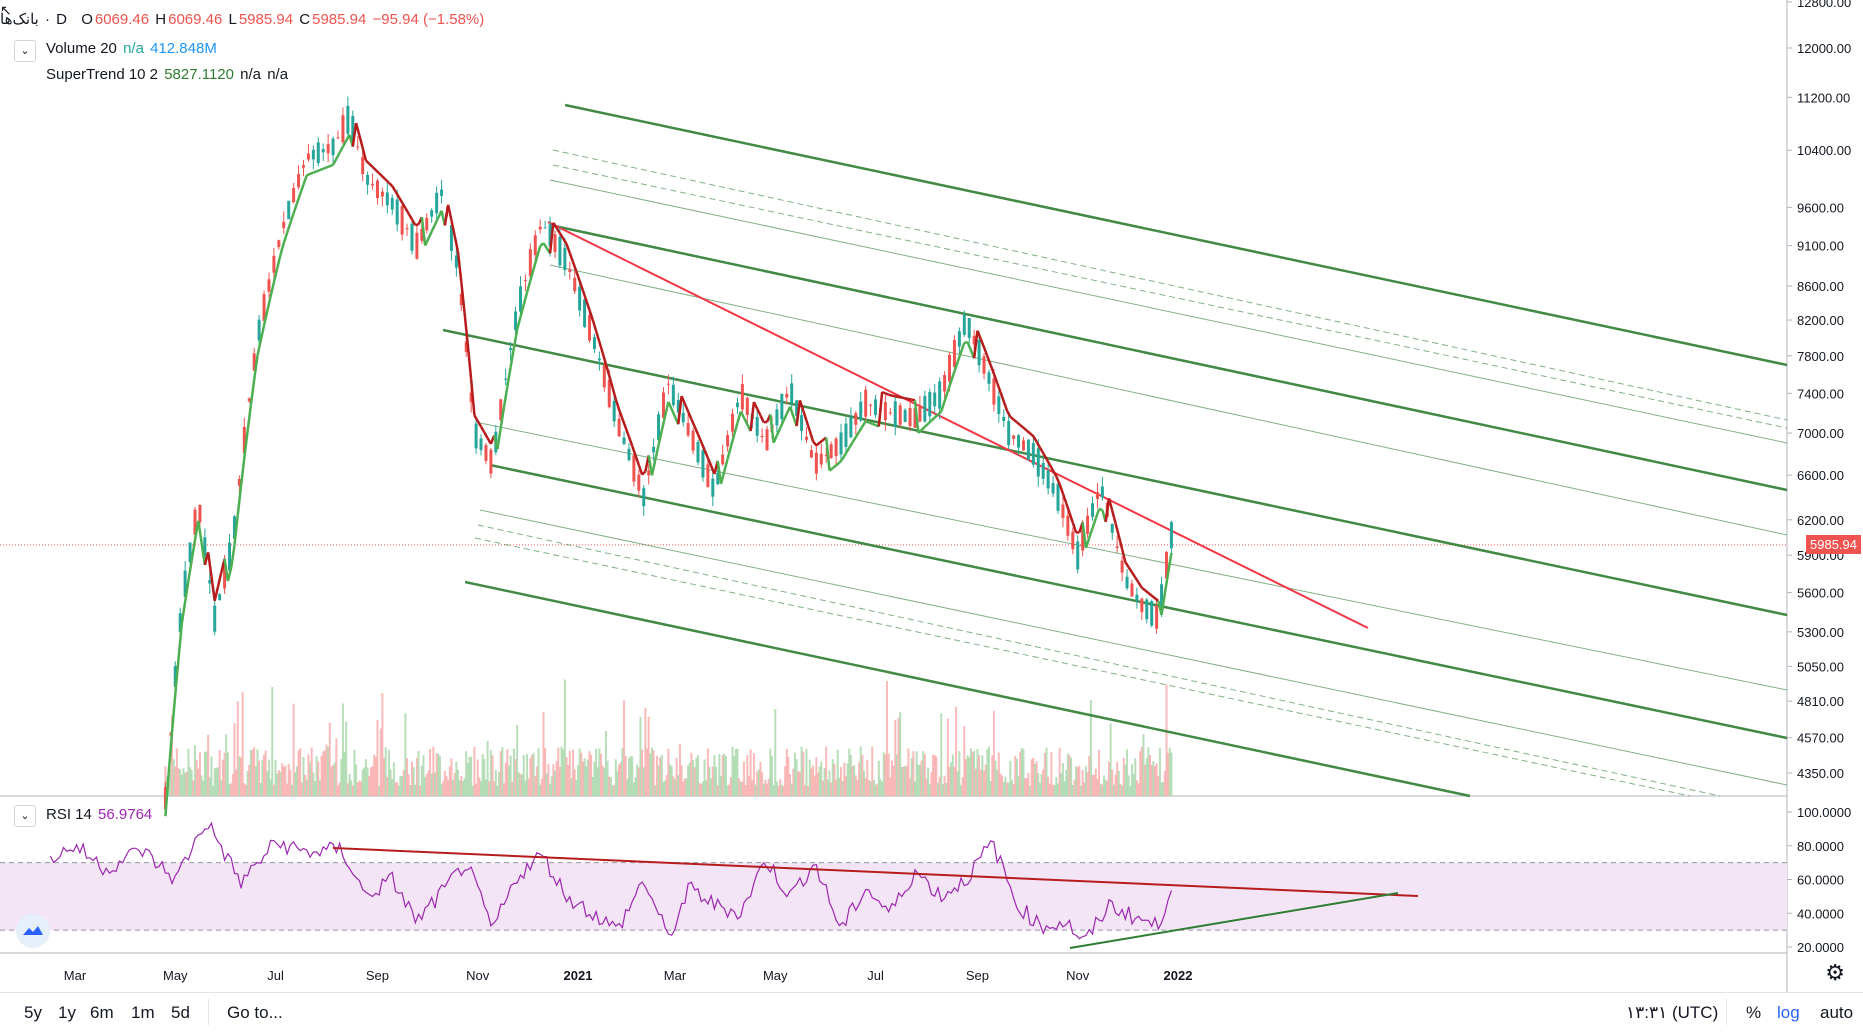 The height and width of the screenshot is (1036, 1863). I want to click on range-5y-button: 5y, so click(33, 1013).